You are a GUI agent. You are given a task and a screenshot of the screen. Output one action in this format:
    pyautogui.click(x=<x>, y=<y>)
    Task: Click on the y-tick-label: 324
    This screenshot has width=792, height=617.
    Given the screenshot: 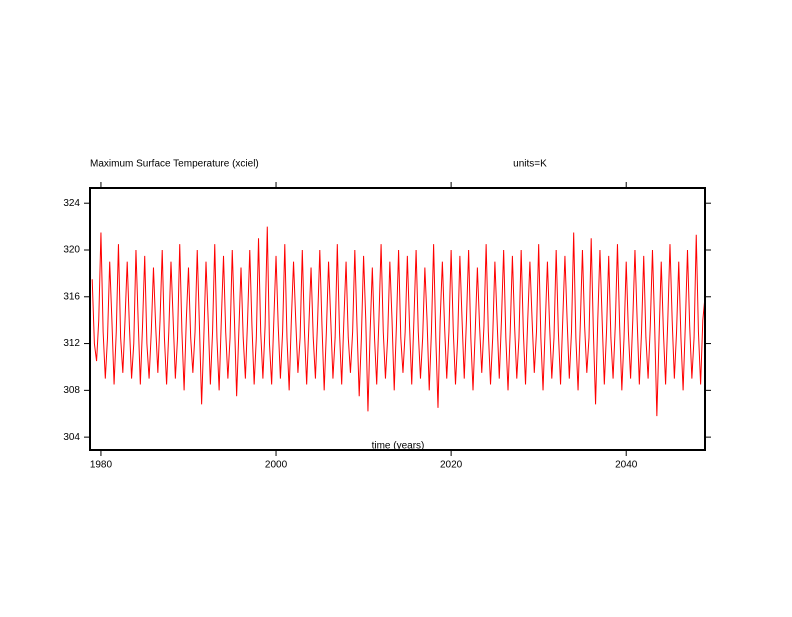 What is the action you would take?
    pyautogui.click(x=71, y=203)
    